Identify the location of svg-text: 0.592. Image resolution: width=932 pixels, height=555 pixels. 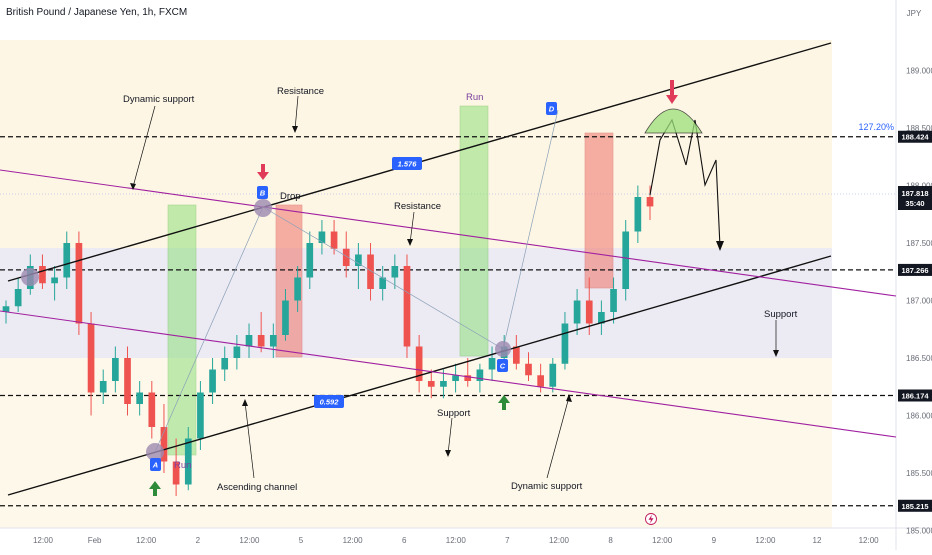
(330, 402).